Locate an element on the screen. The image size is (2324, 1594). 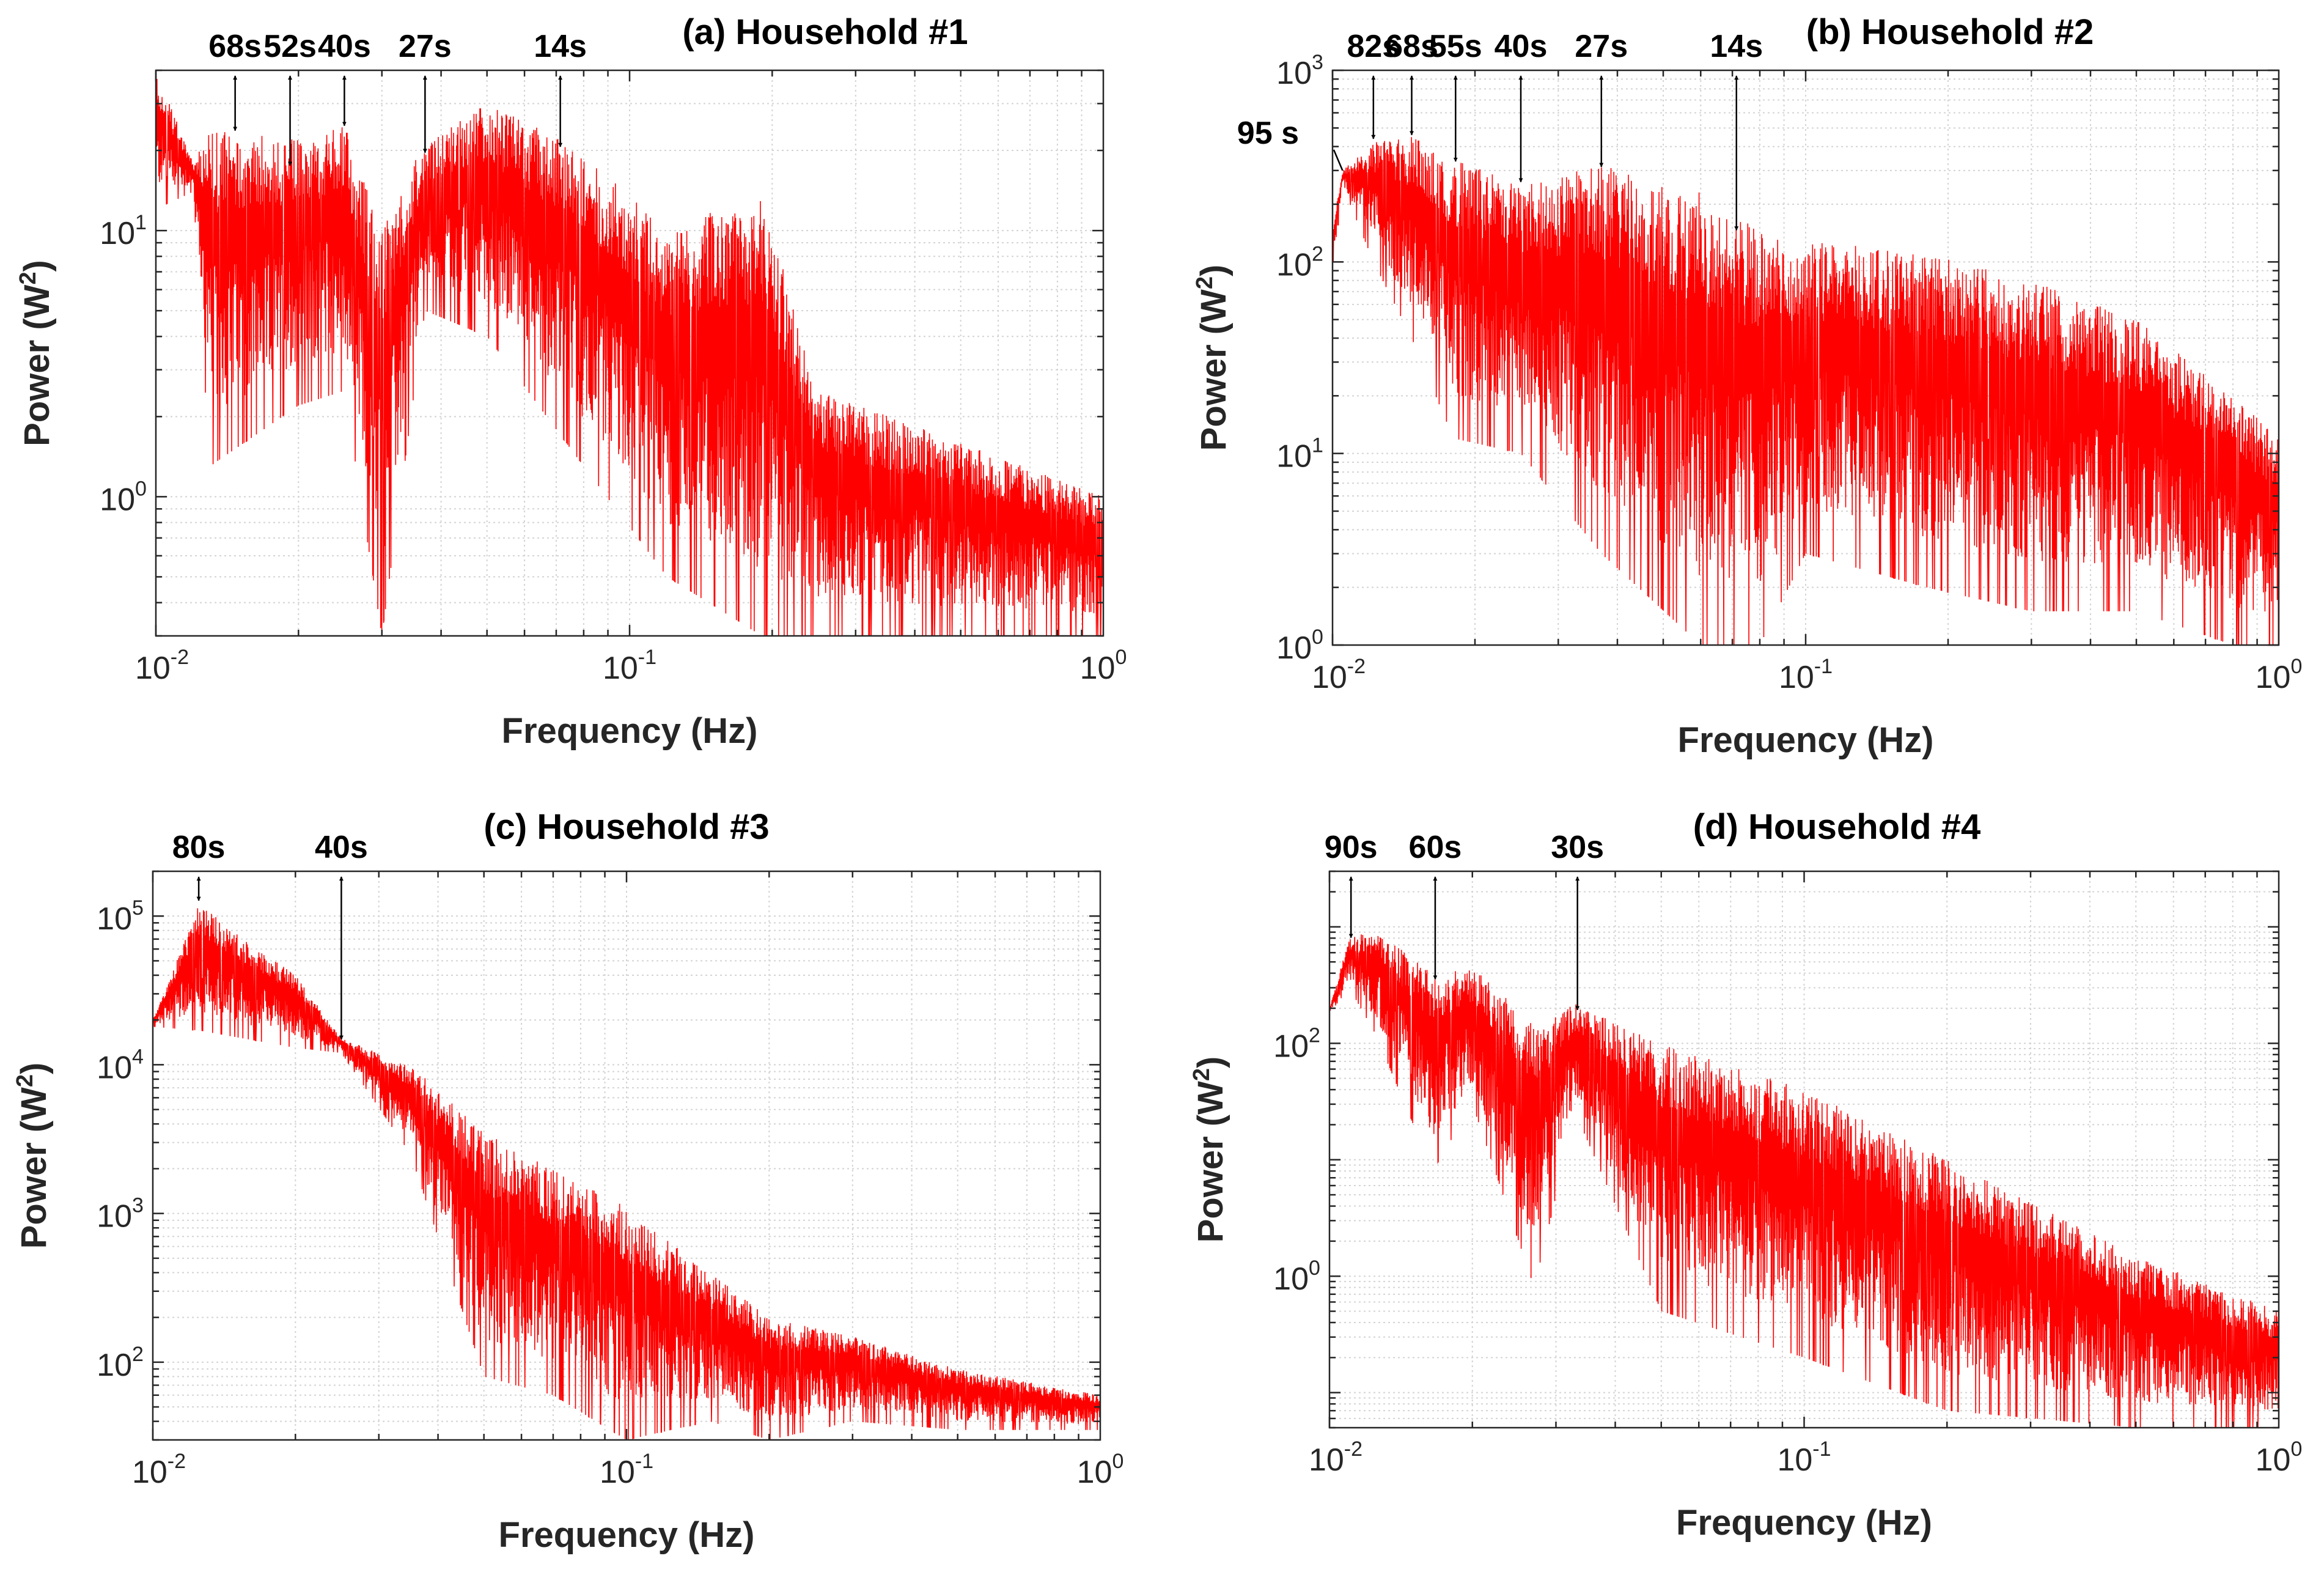
annotation-arrow is located at coordinates (1338, 160).